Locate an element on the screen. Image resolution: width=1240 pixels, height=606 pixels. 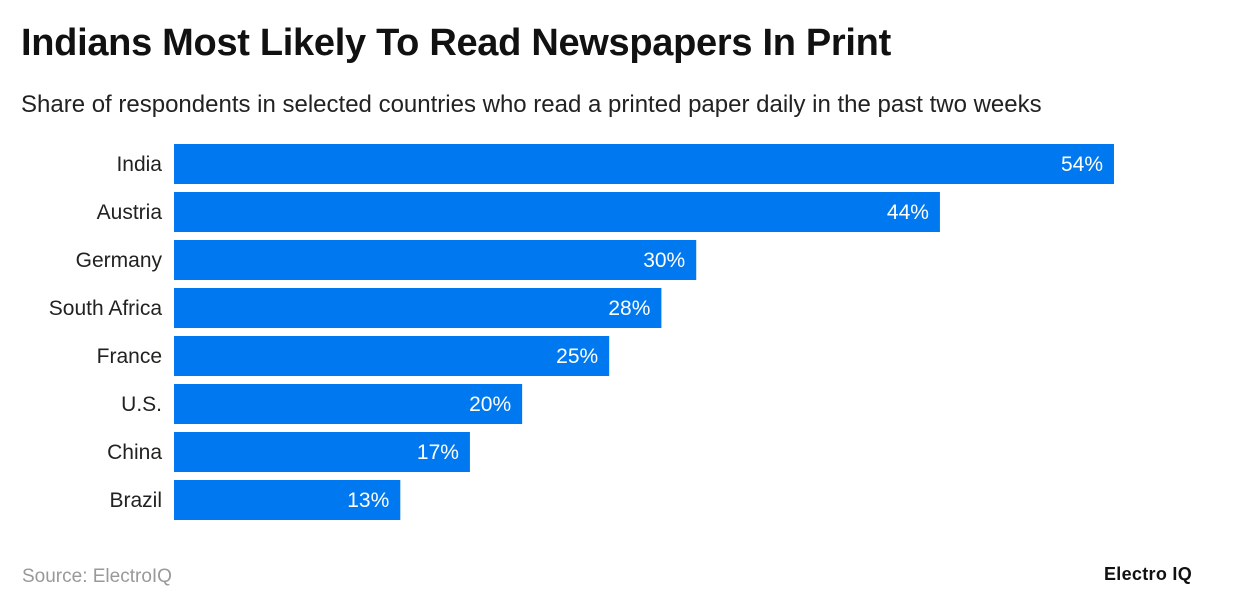
bar-france is located at coordinates (392, 356).